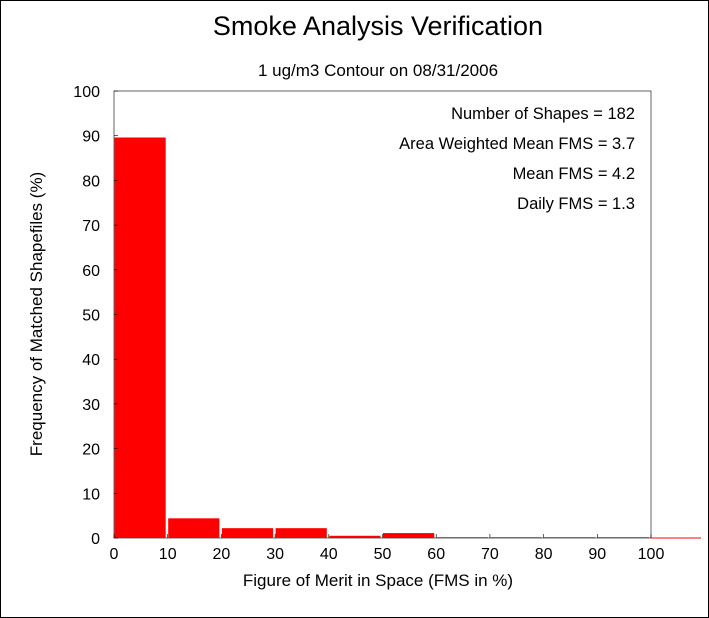  I want to click on stat-line: Area Weighted Mean FMS = 3.7, so click(517, 144).